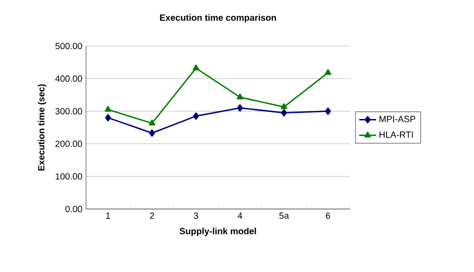  Describe the element at coordinates (69, 176) in the screenshot. I see `y-tick-label: 100.00` at that location.